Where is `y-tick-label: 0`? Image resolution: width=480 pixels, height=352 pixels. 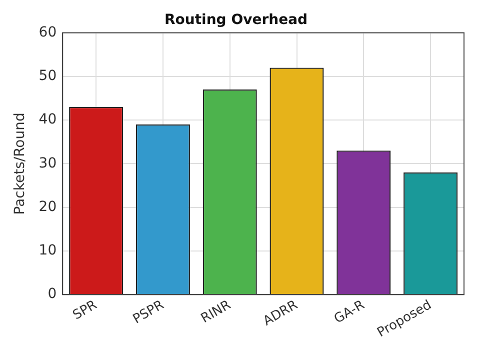
y-tick-label: 0 is located at coordinates (52, 294).